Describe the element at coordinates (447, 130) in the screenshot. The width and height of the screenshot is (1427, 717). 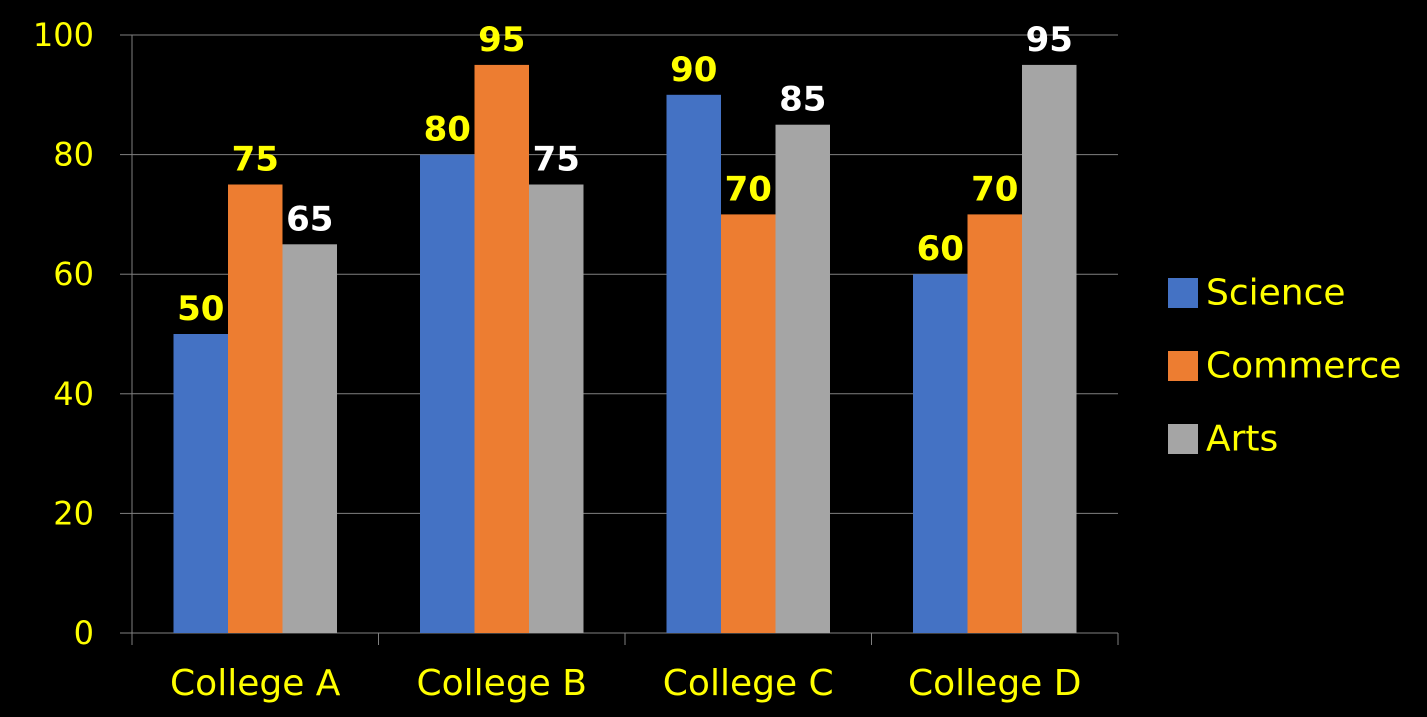
I see `data-label-science-1: 80` at that location.